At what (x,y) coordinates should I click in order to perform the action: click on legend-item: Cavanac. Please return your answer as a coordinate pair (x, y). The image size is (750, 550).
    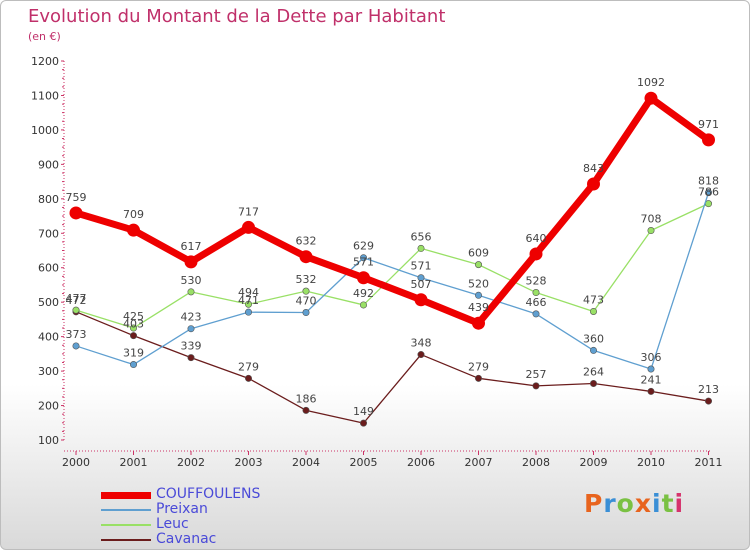
    Looking at the image, I should click on (201, 539).